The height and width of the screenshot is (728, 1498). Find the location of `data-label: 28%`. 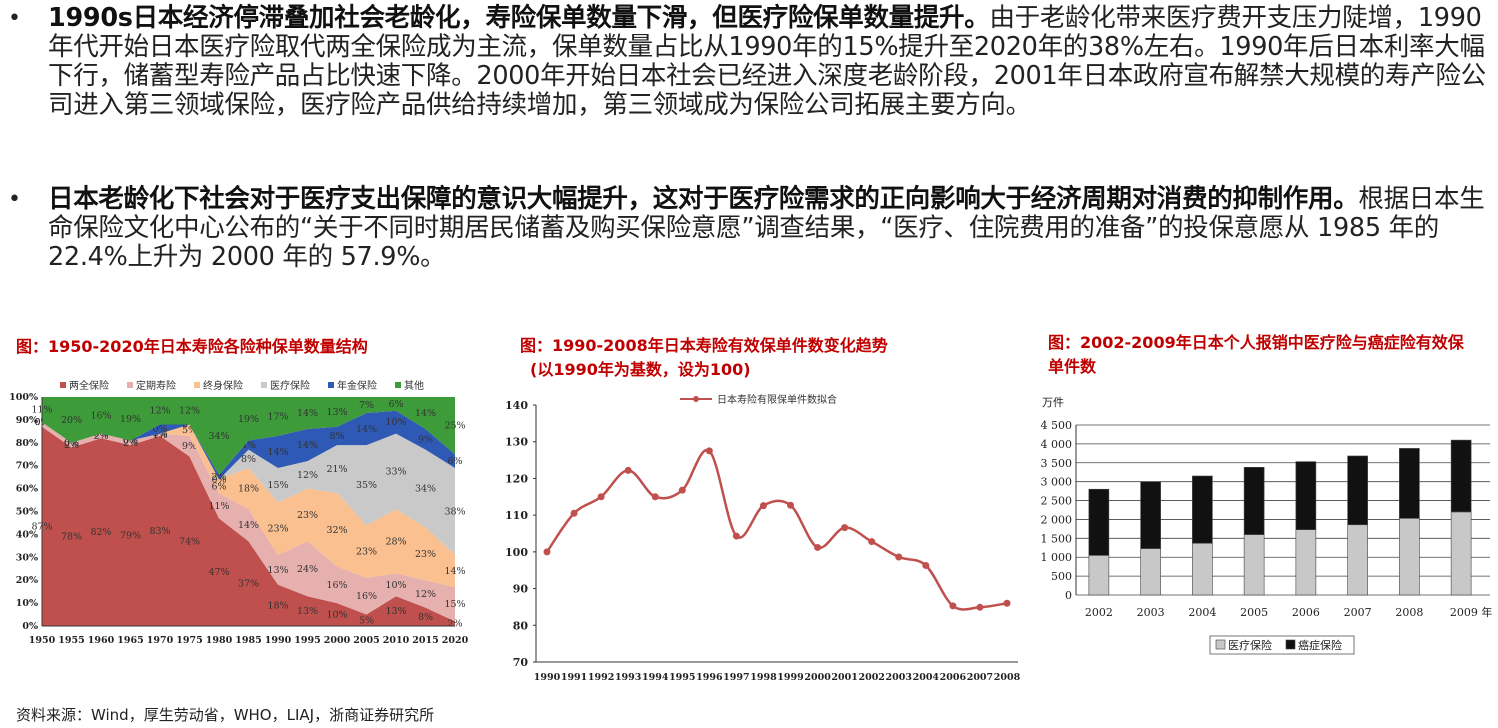

data-label: 28% is located at coordinates (395, 541).